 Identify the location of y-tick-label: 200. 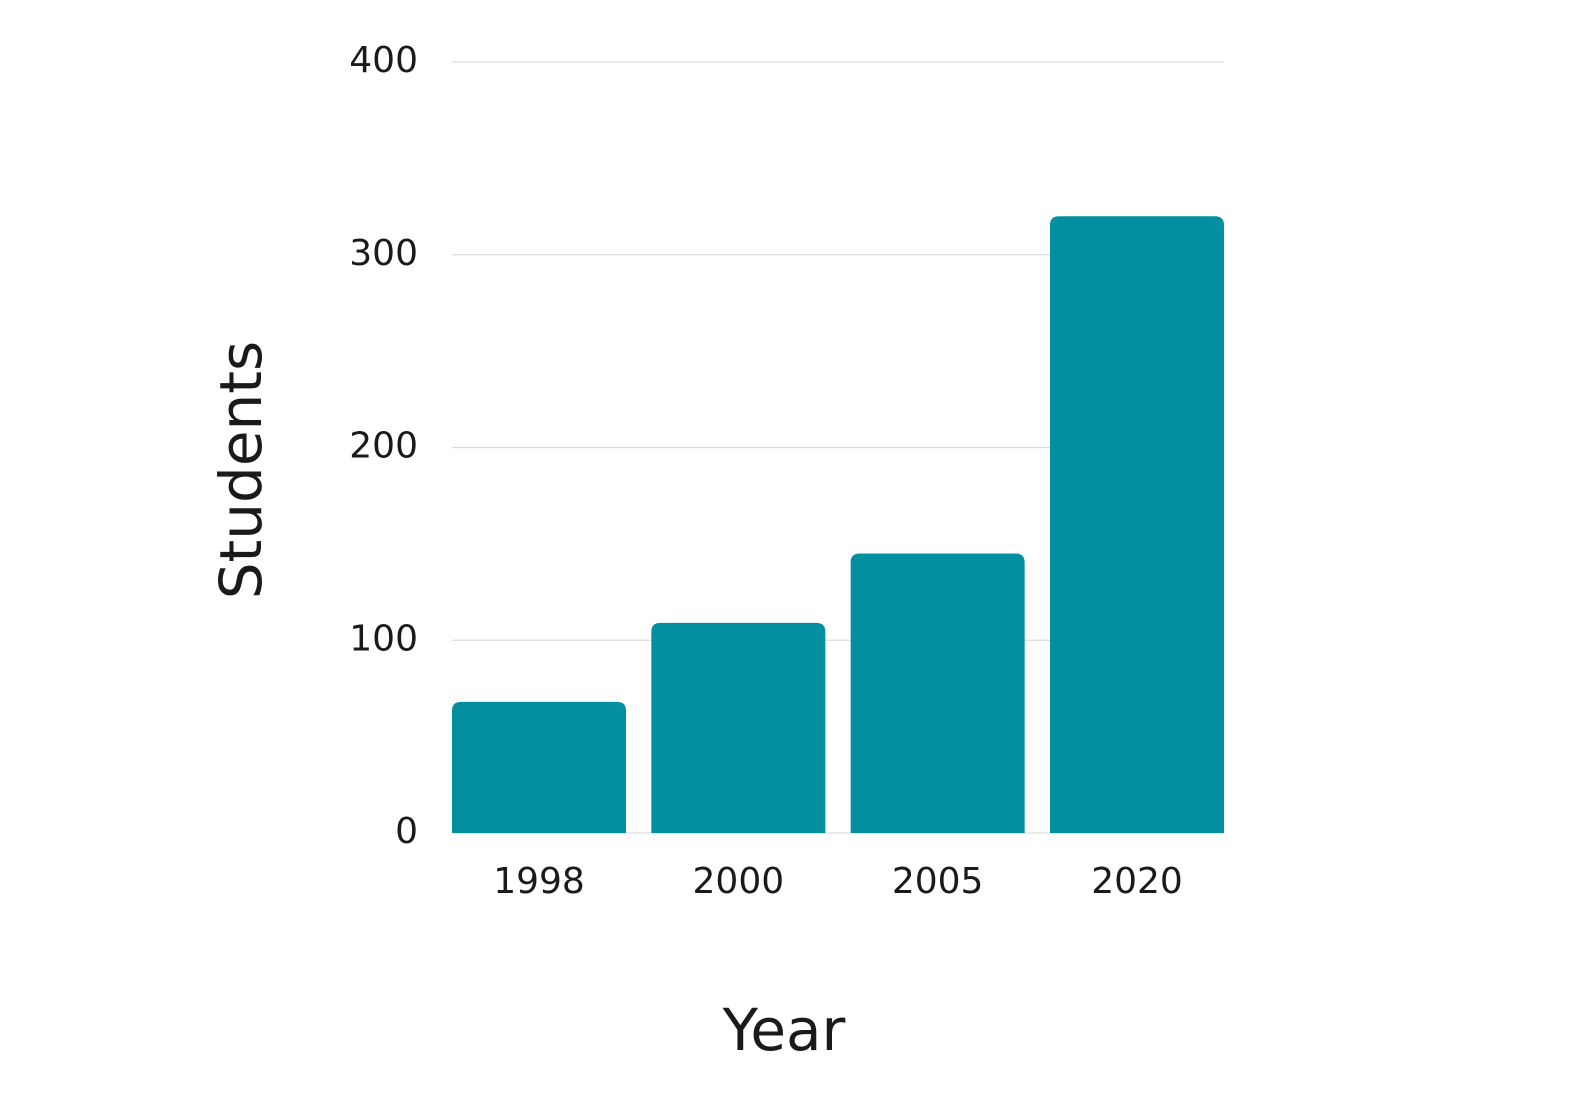
(383, 446).